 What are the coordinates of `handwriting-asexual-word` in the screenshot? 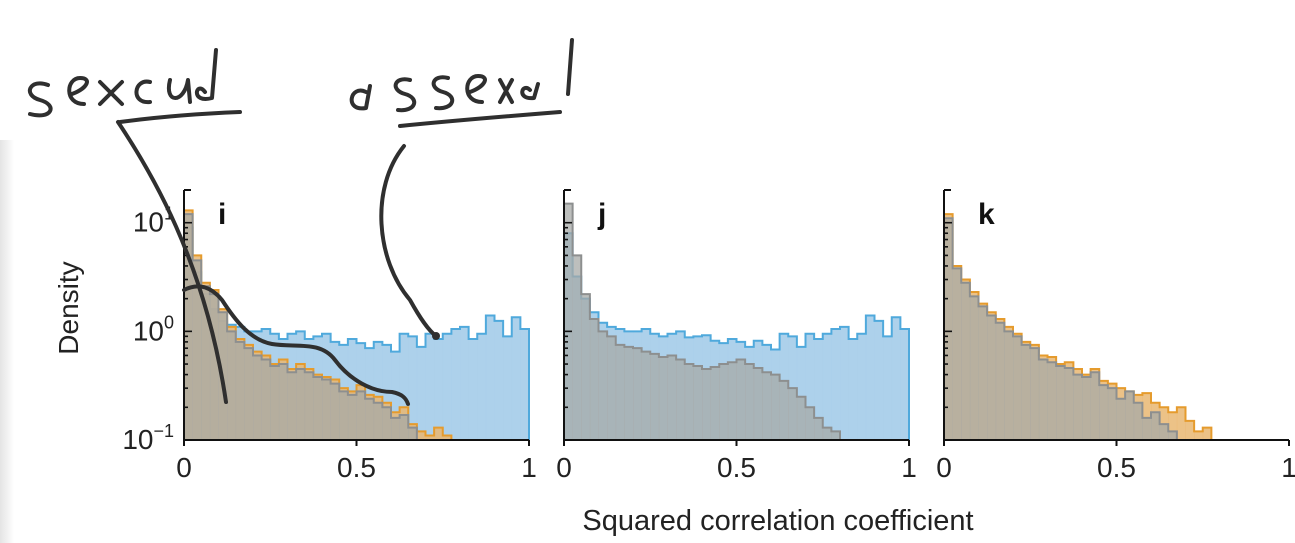 It's located at (461, 75).